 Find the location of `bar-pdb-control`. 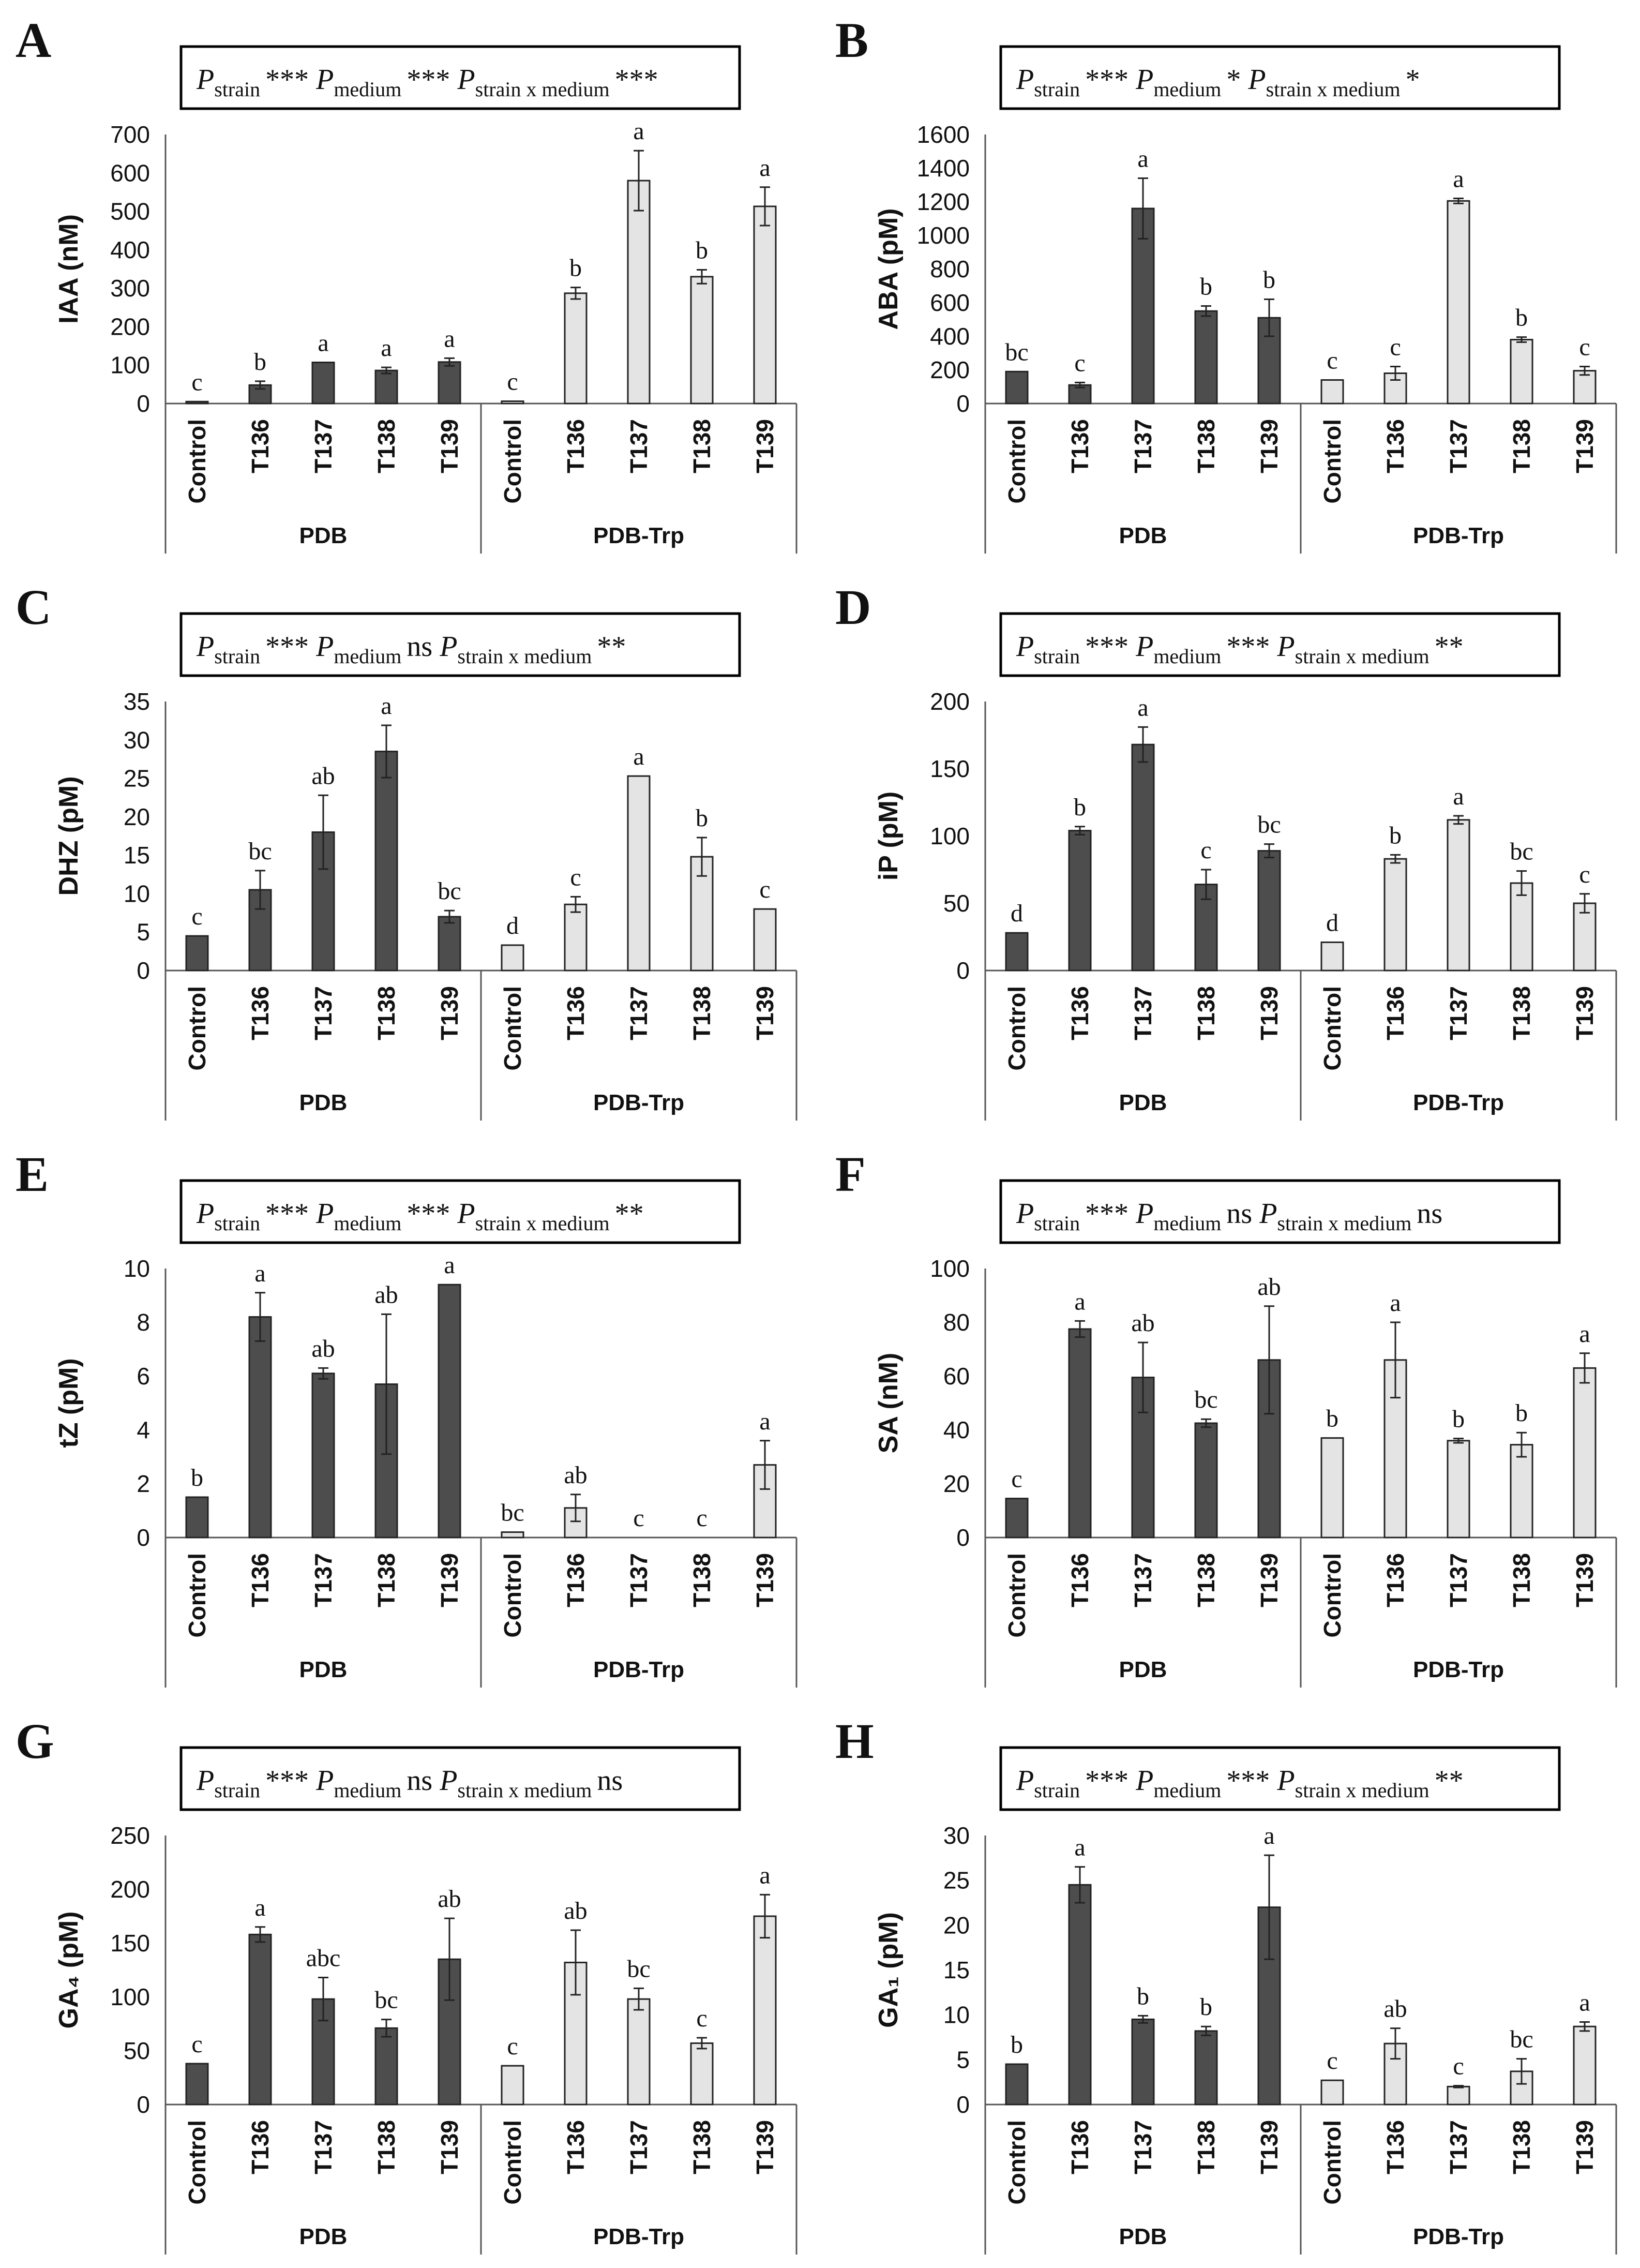

bar-pdb-control is located at coordinates (1017, 2084).